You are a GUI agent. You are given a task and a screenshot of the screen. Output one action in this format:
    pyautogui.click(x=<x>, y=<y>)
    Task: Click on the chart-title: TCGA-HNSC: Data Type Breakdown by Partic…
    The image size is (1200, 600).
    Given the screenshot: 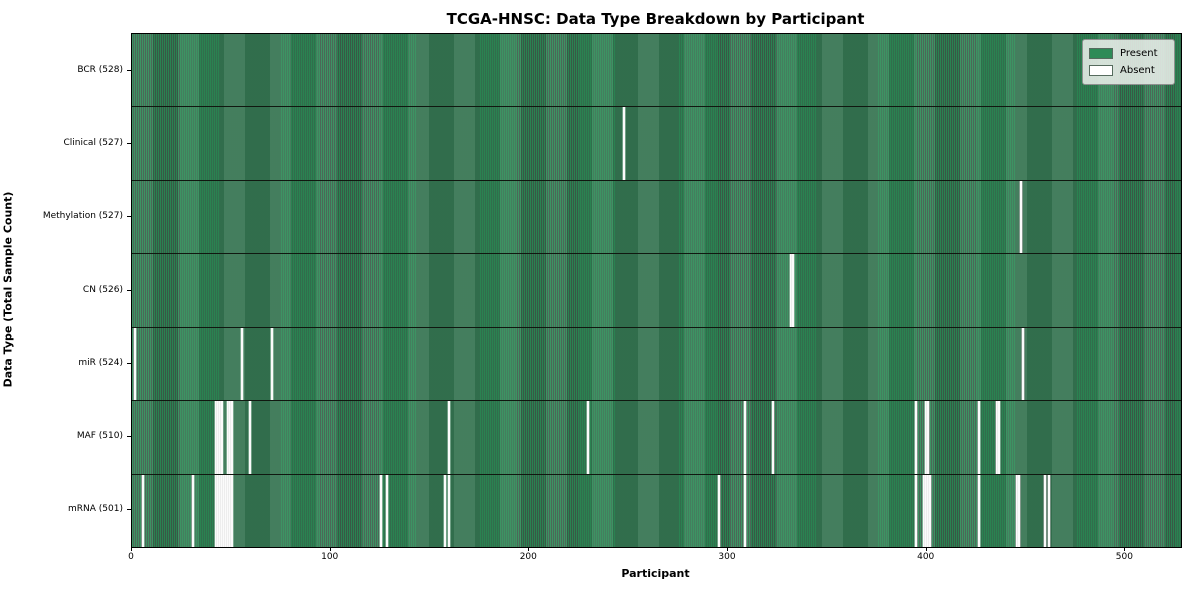 What is the action you would take?
    pyautogui.click(x=655, y=19)
    